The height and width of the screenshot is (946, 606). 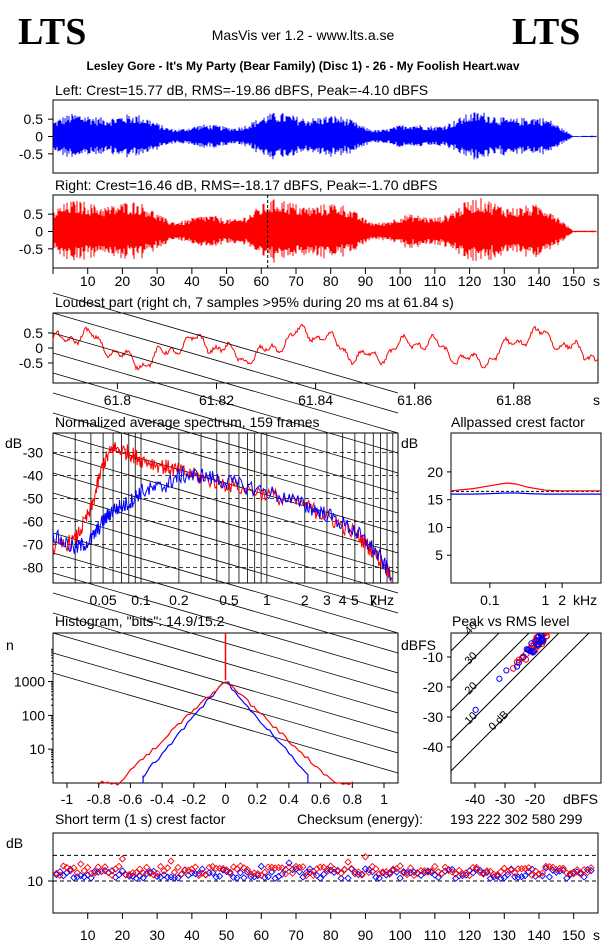 What do you see at coordinates (88, 281) in the screenshot?
I see `right-waveform-xtick: 10` at bounding box center [88, 281].